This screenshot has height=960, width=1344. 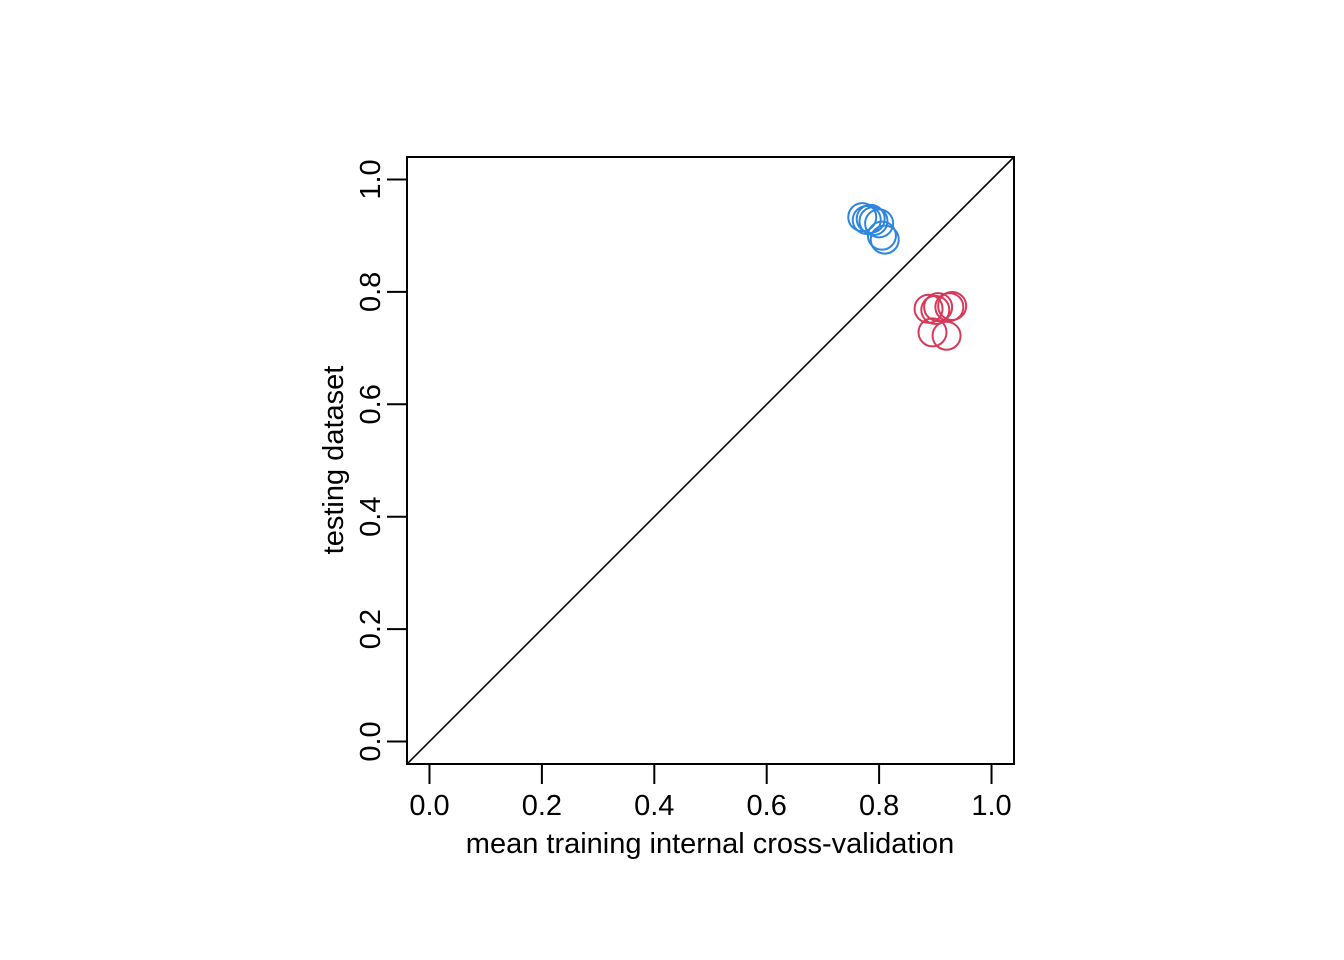 I want to click on x-tick-label: 1.0, so click(x=991, y=806).